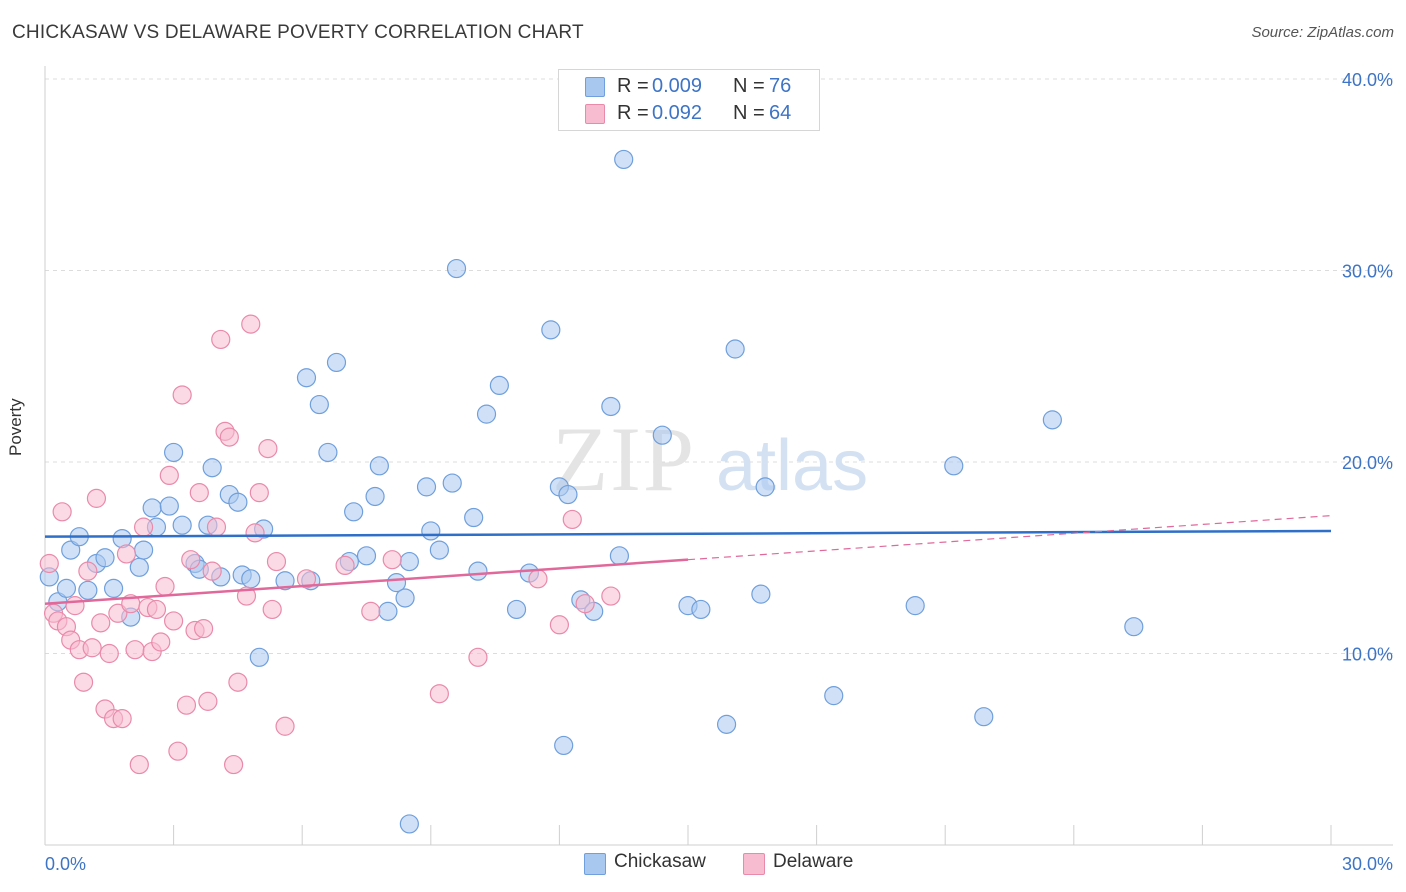  What do you see at coordinates (813, 861) in the screenshot?
I see `legend-label: Delaware` at bounding box center [813, 861].